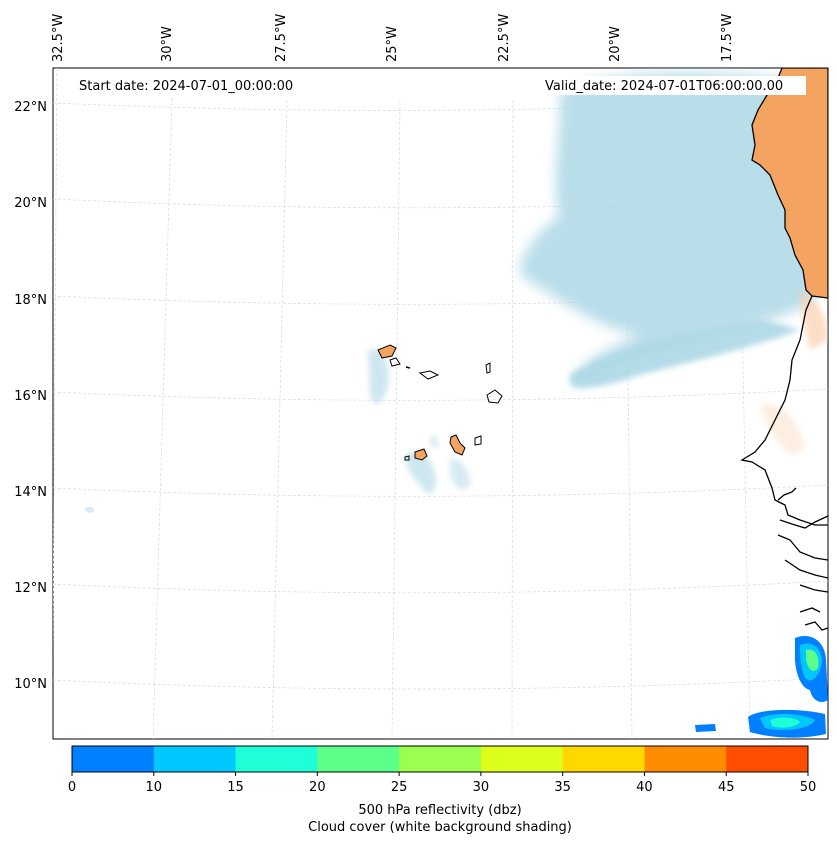 Image resolution: width=837 pixels, height=843 pixels. I want to click on lat-label: 20°N, so click(30, 203).